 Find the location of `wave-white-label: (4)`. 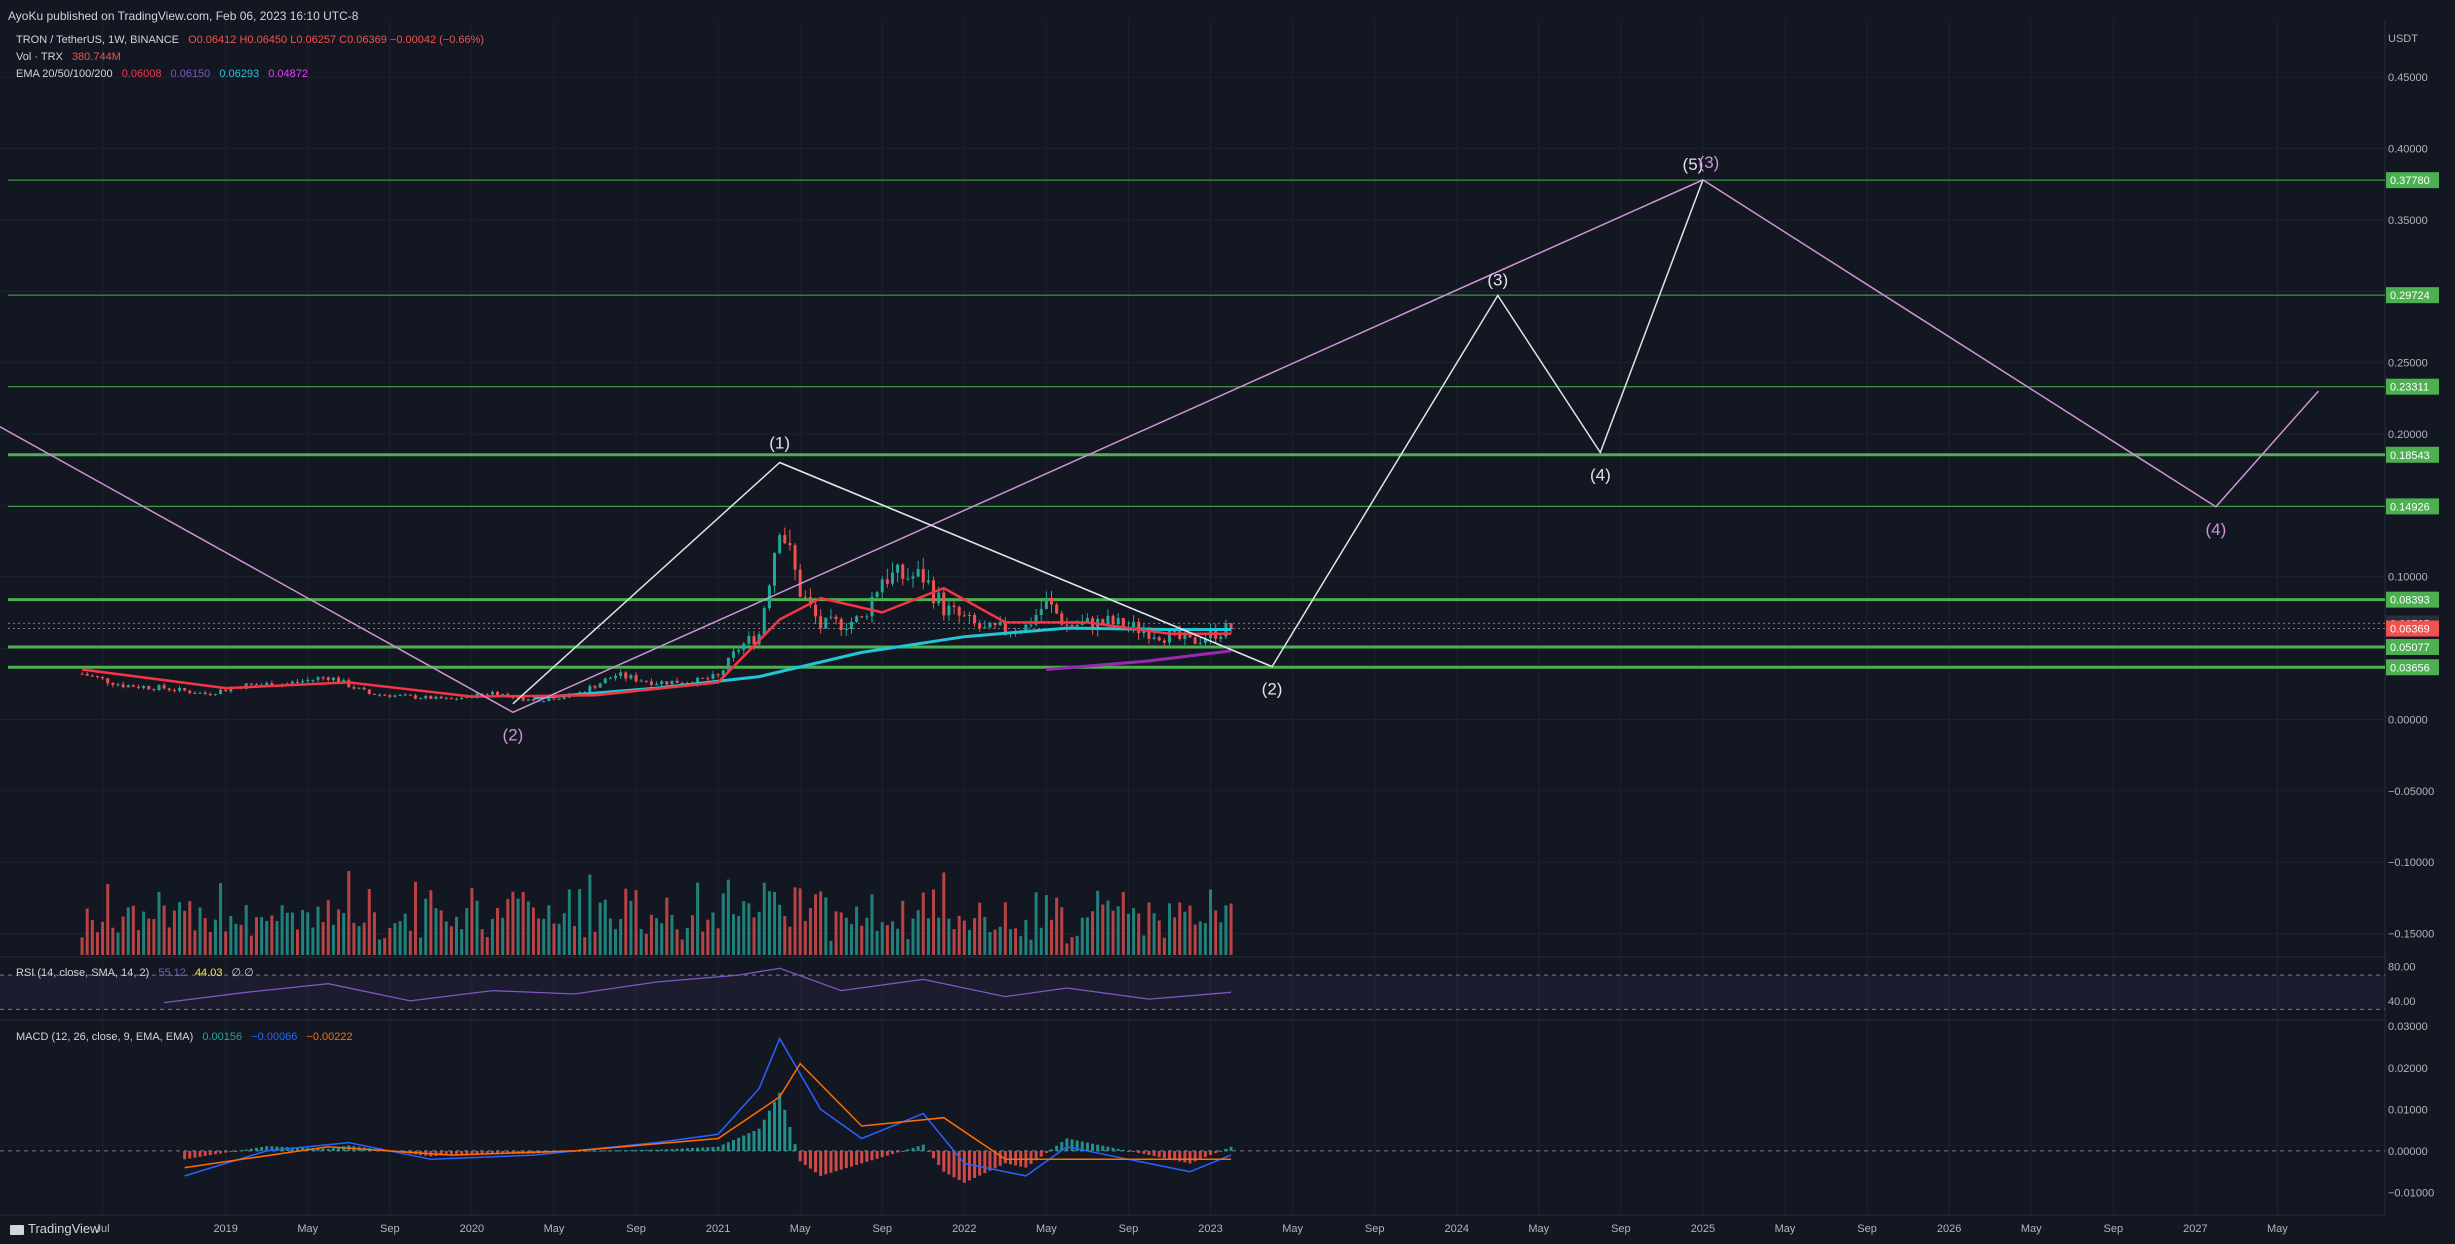

wave-white-label: (4) is located at coordinates (1600, 475).